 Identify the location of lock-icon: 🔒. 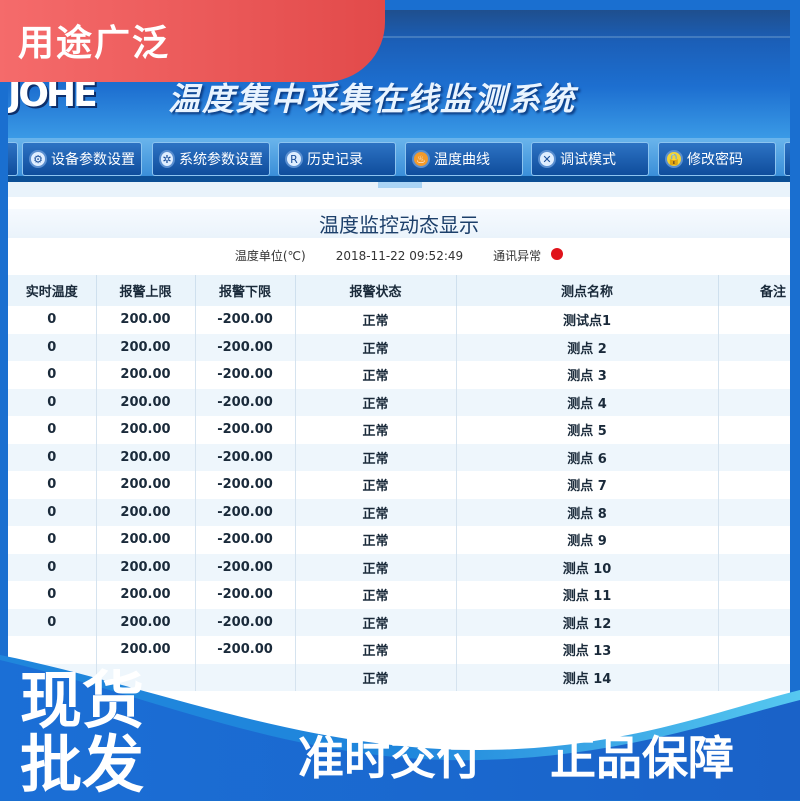
(674, 159).